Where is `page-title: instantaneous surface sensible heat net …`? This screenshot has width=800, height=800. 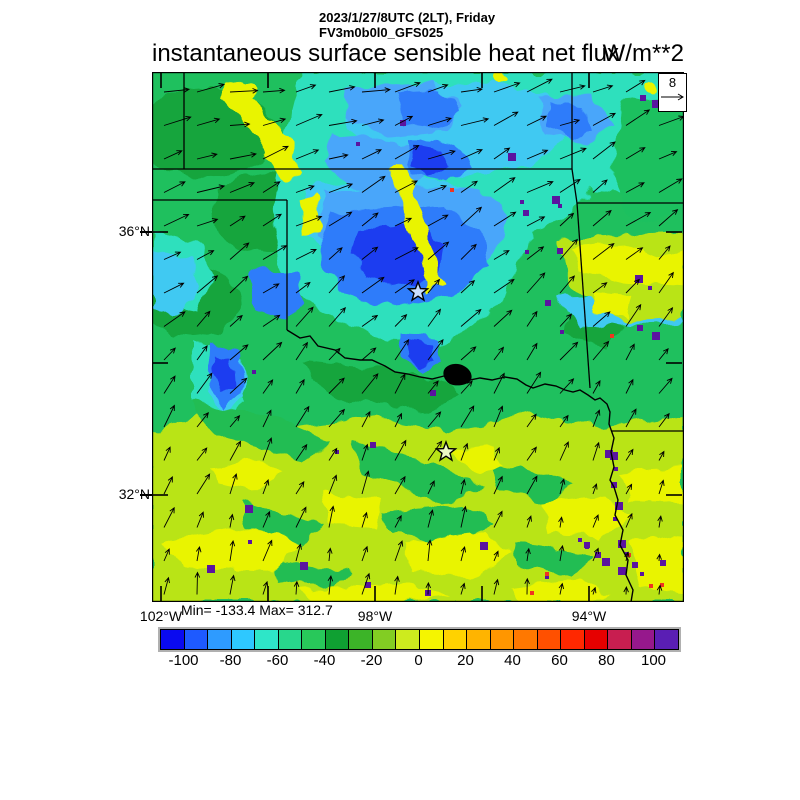
page-title: instantaneous surface sensible heat net … is located at coordinates (385, 53).